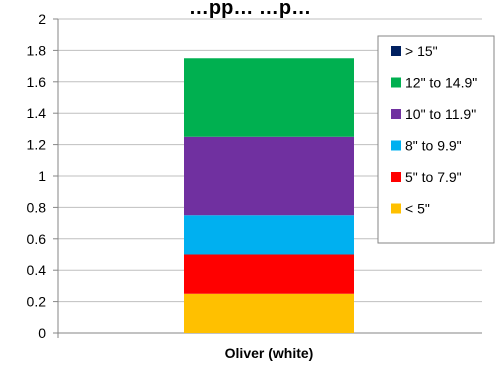  Describe the element at coordinates (37, 207) in the screenshot. I see `y-tick-label: 0.8` at that location.